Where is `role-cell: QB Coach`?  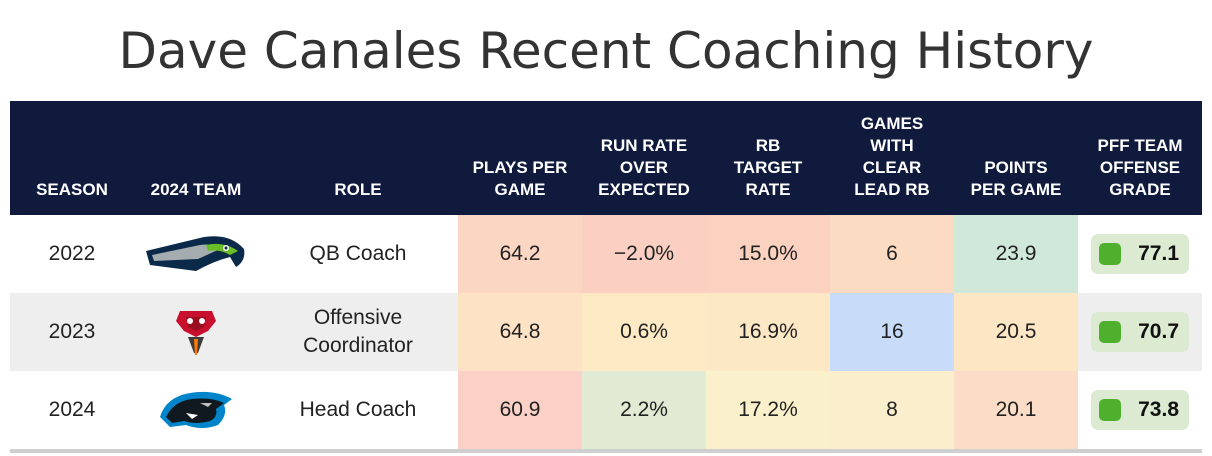 role-cell: QB Coach is located at coordinates (358, 253).